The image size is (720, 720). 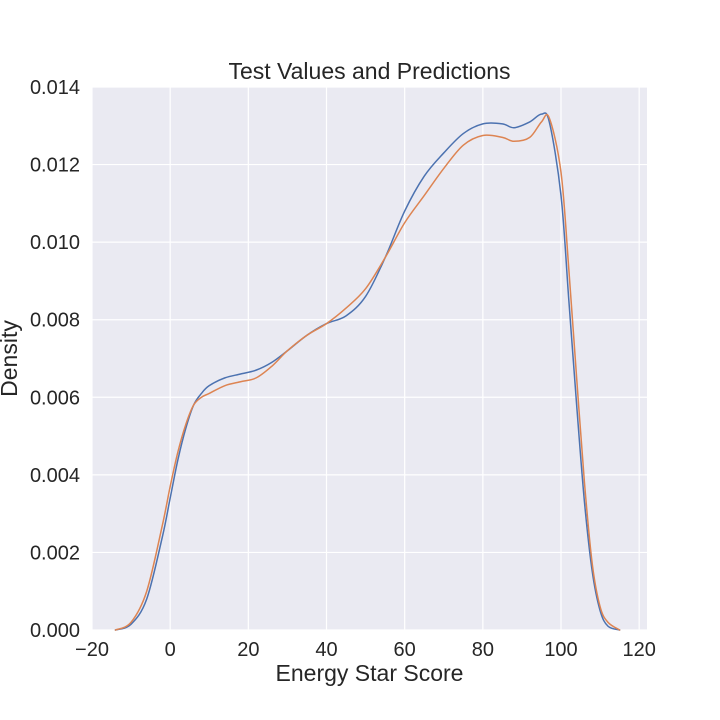 I want to click on y-tick-label: 0.004, so click(x=55, y=476).